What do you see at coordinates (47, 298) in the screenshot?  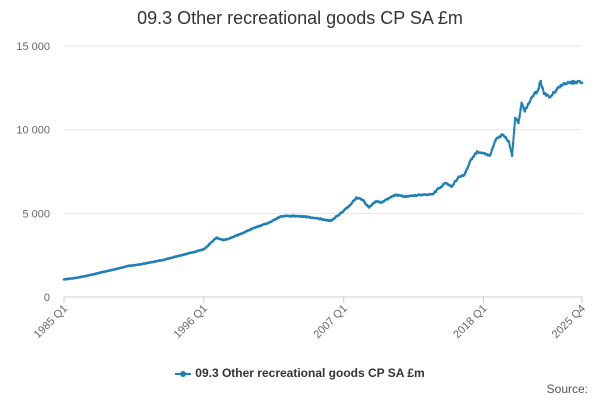 I see `y-tick-label: 0` at bounding box center [47, 298].